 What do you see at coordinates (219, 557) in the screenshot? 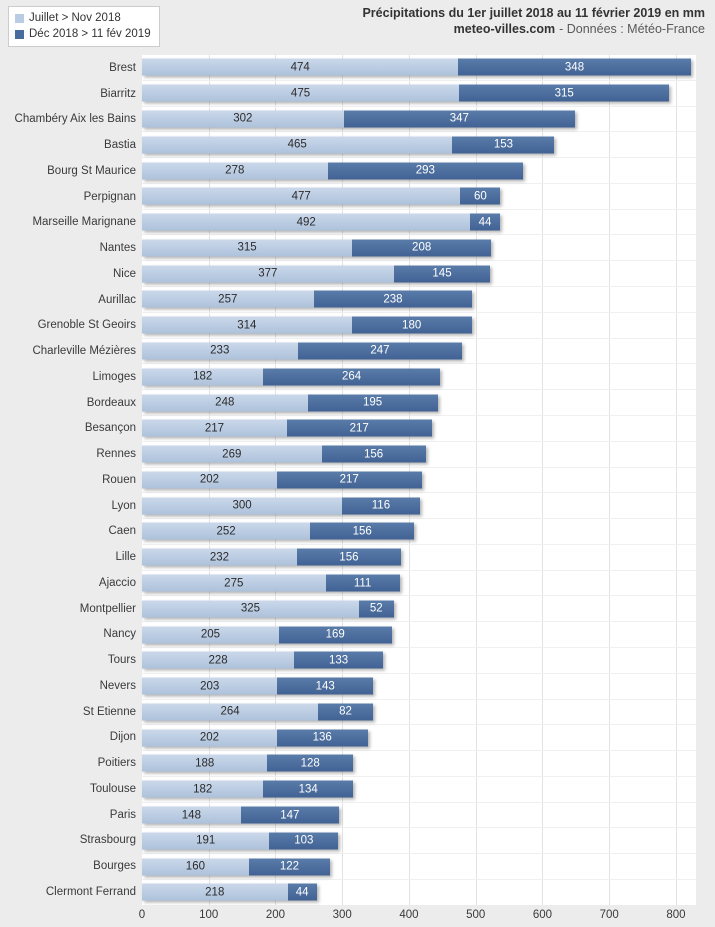
I see `bar-segment-summer: 232` at bounding box center [219, 557].